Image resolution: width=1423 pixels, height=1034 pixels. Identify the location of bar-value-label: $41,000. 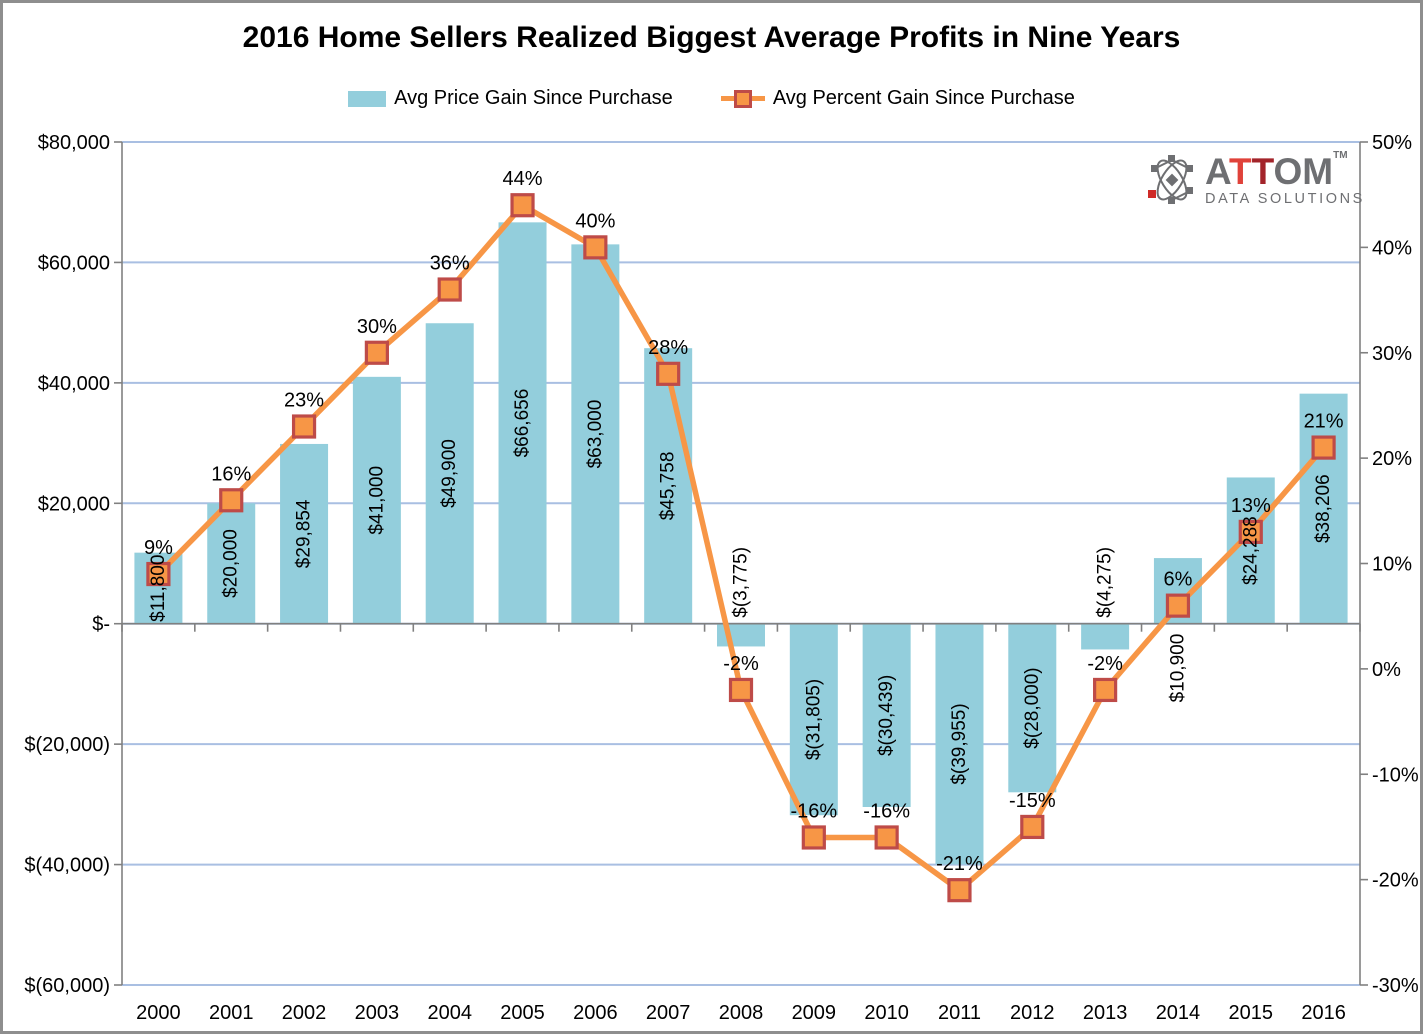
(376, 500).